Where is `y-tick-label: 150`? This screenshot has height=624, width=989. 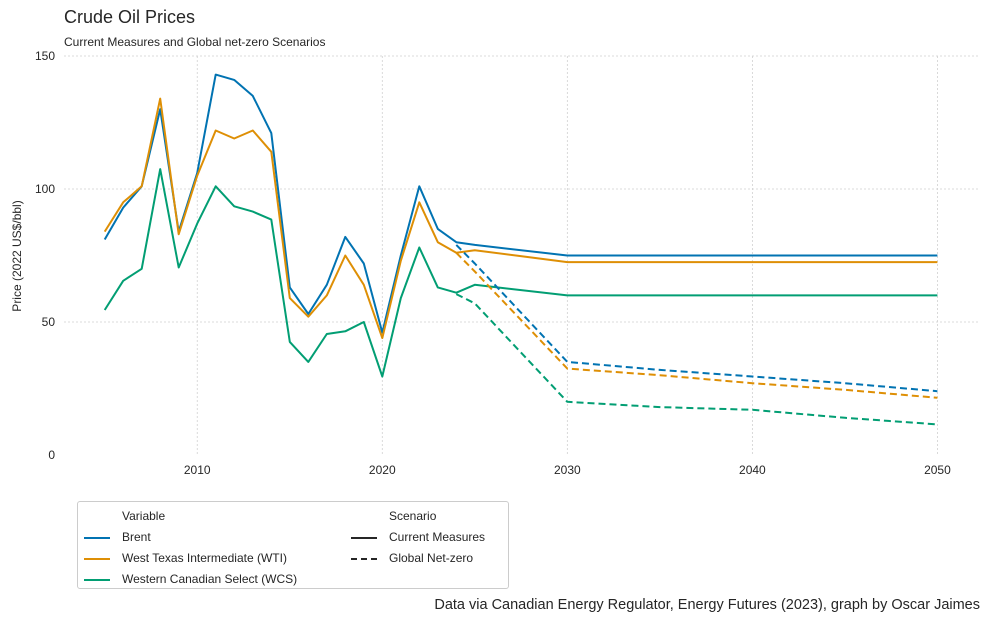
y-tick-label: 150 is located at coordinates (45, 56).